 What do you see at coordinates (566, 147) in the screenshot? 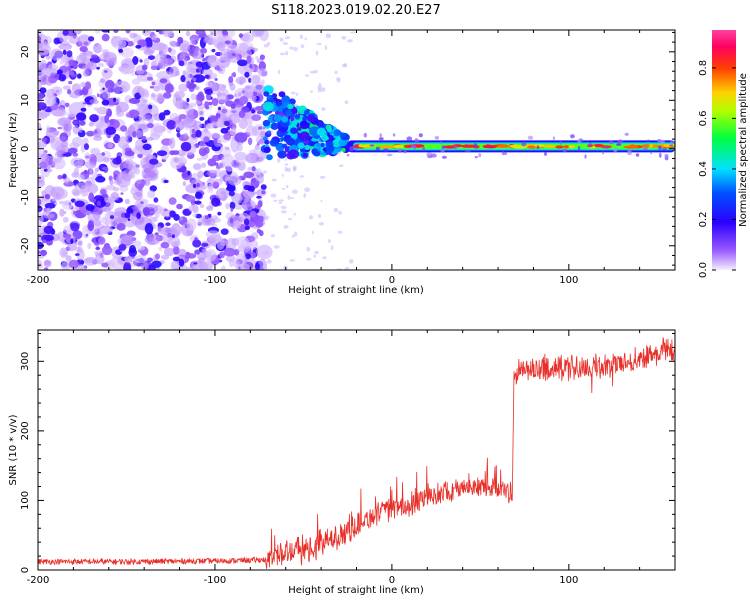
I see `carrier-peak` at bounding box center [566, 147].